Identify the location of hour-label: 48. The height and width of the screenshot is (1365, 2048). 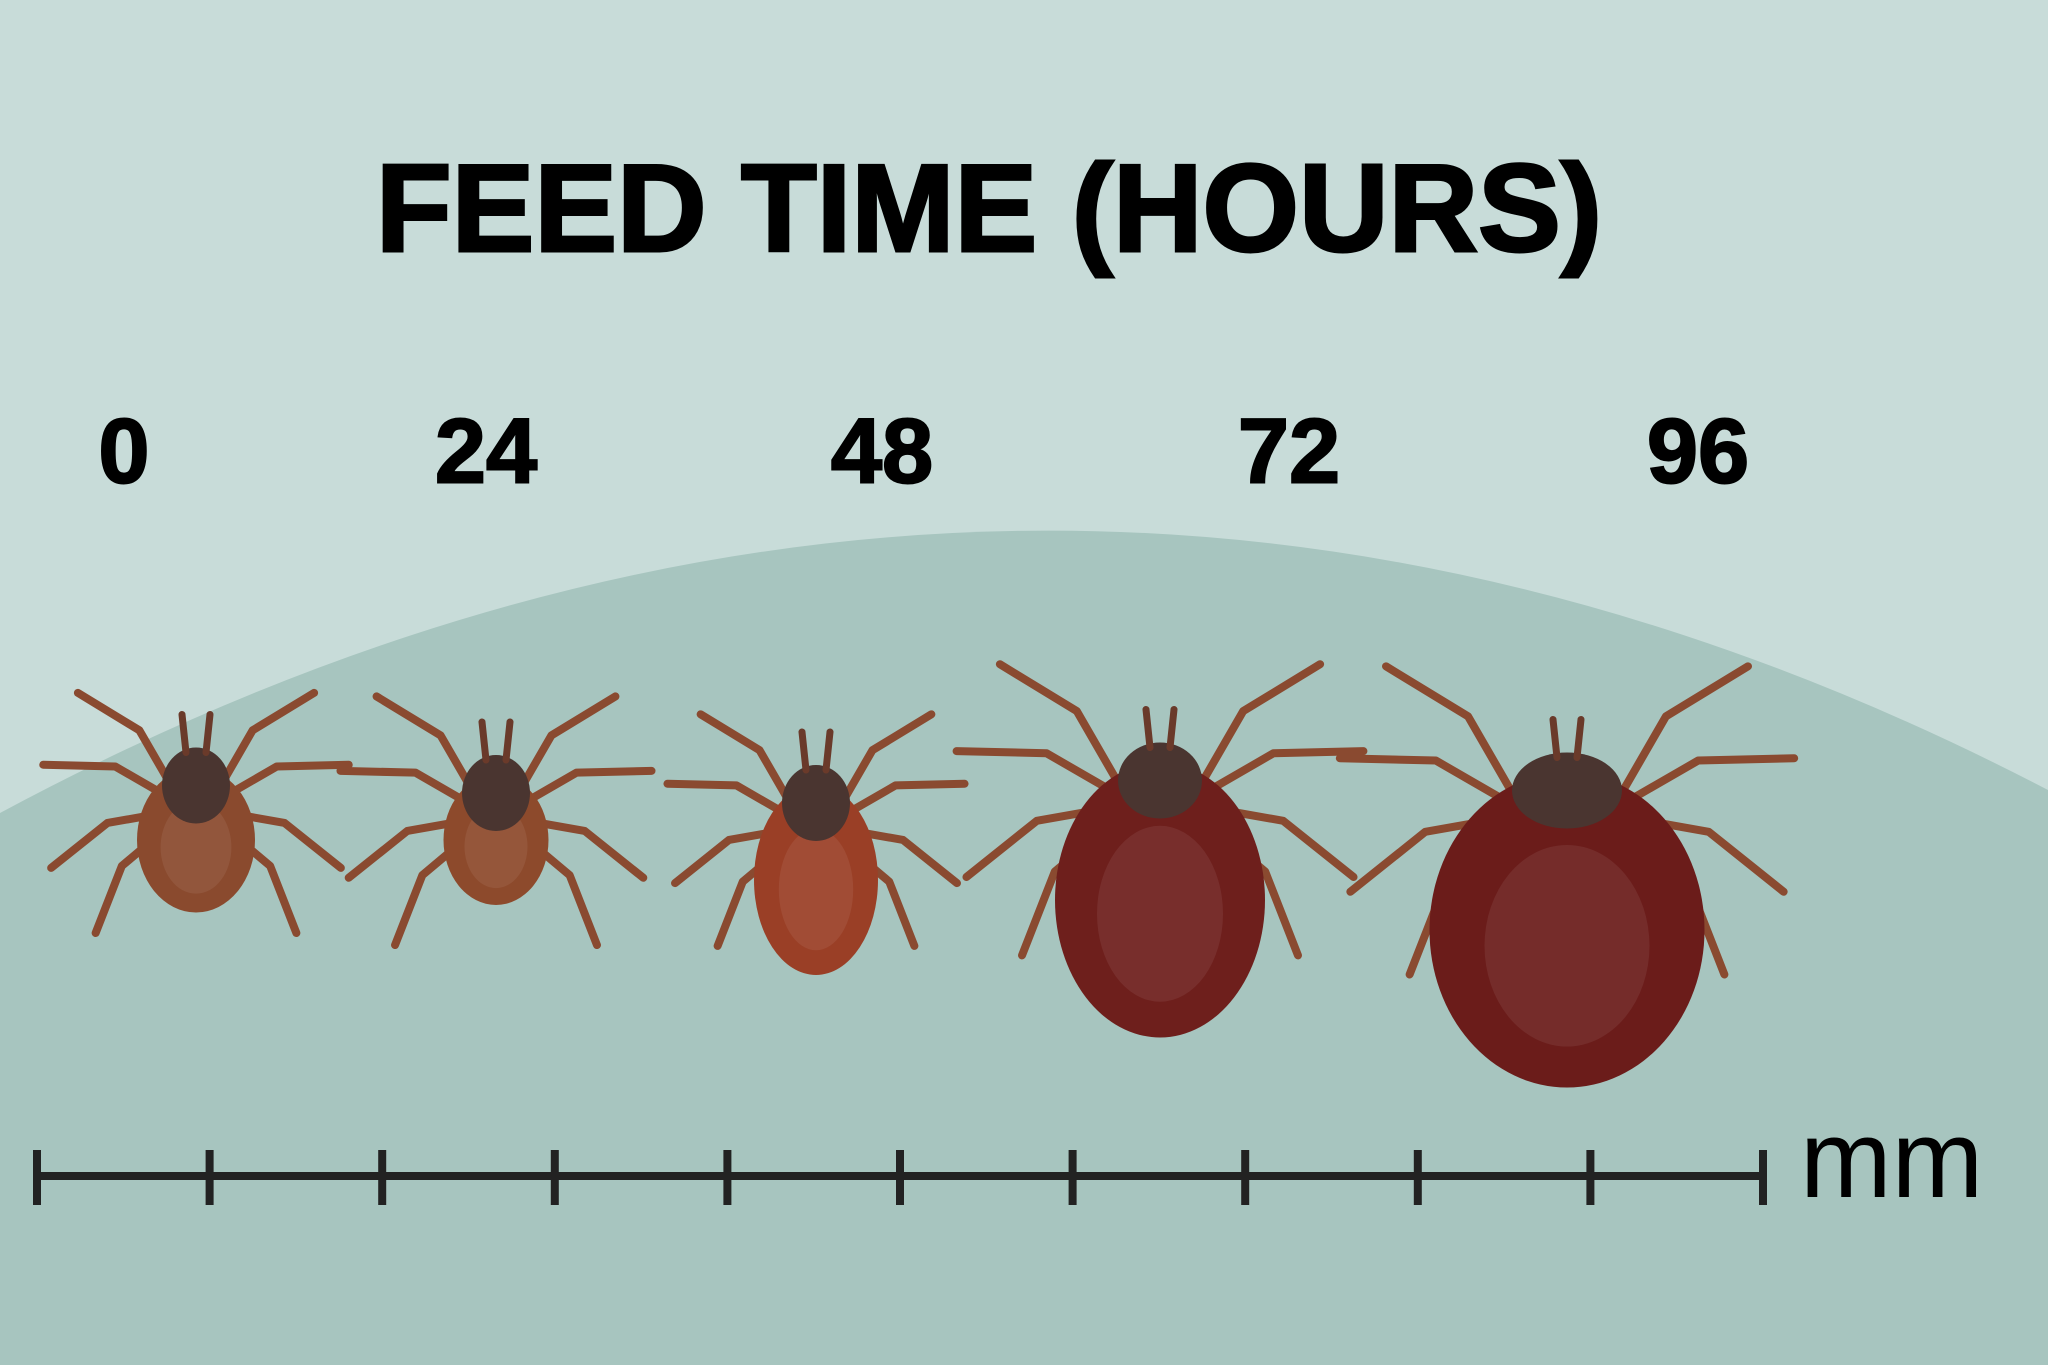
(882, 451).